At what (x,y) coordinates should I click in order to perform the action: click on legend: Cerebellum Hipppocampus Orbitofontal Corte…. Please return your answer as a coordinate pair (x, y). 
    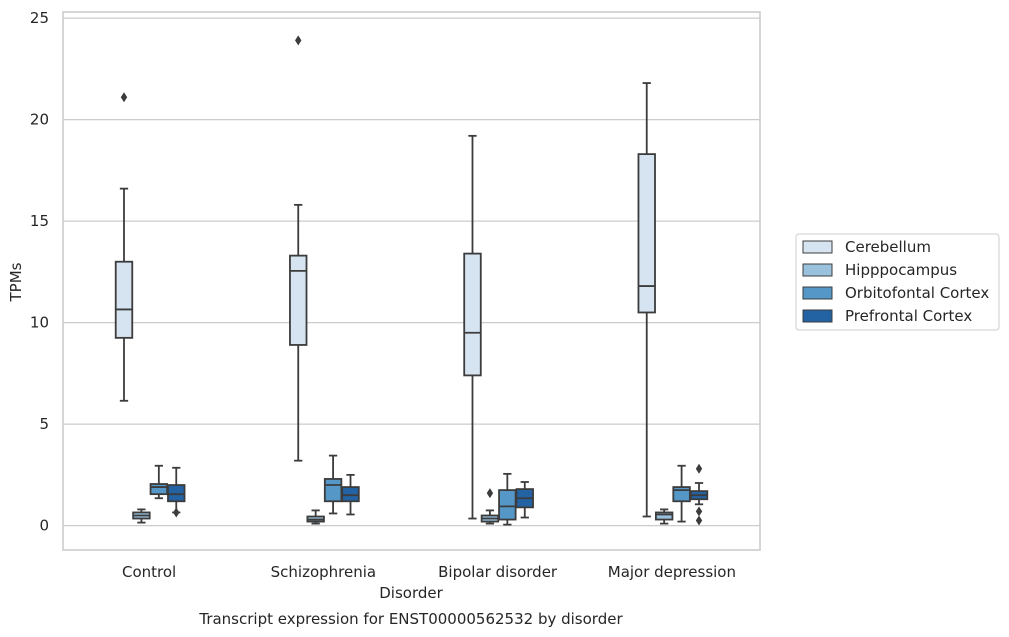
    Looking at the image, I should click on (897, 282).